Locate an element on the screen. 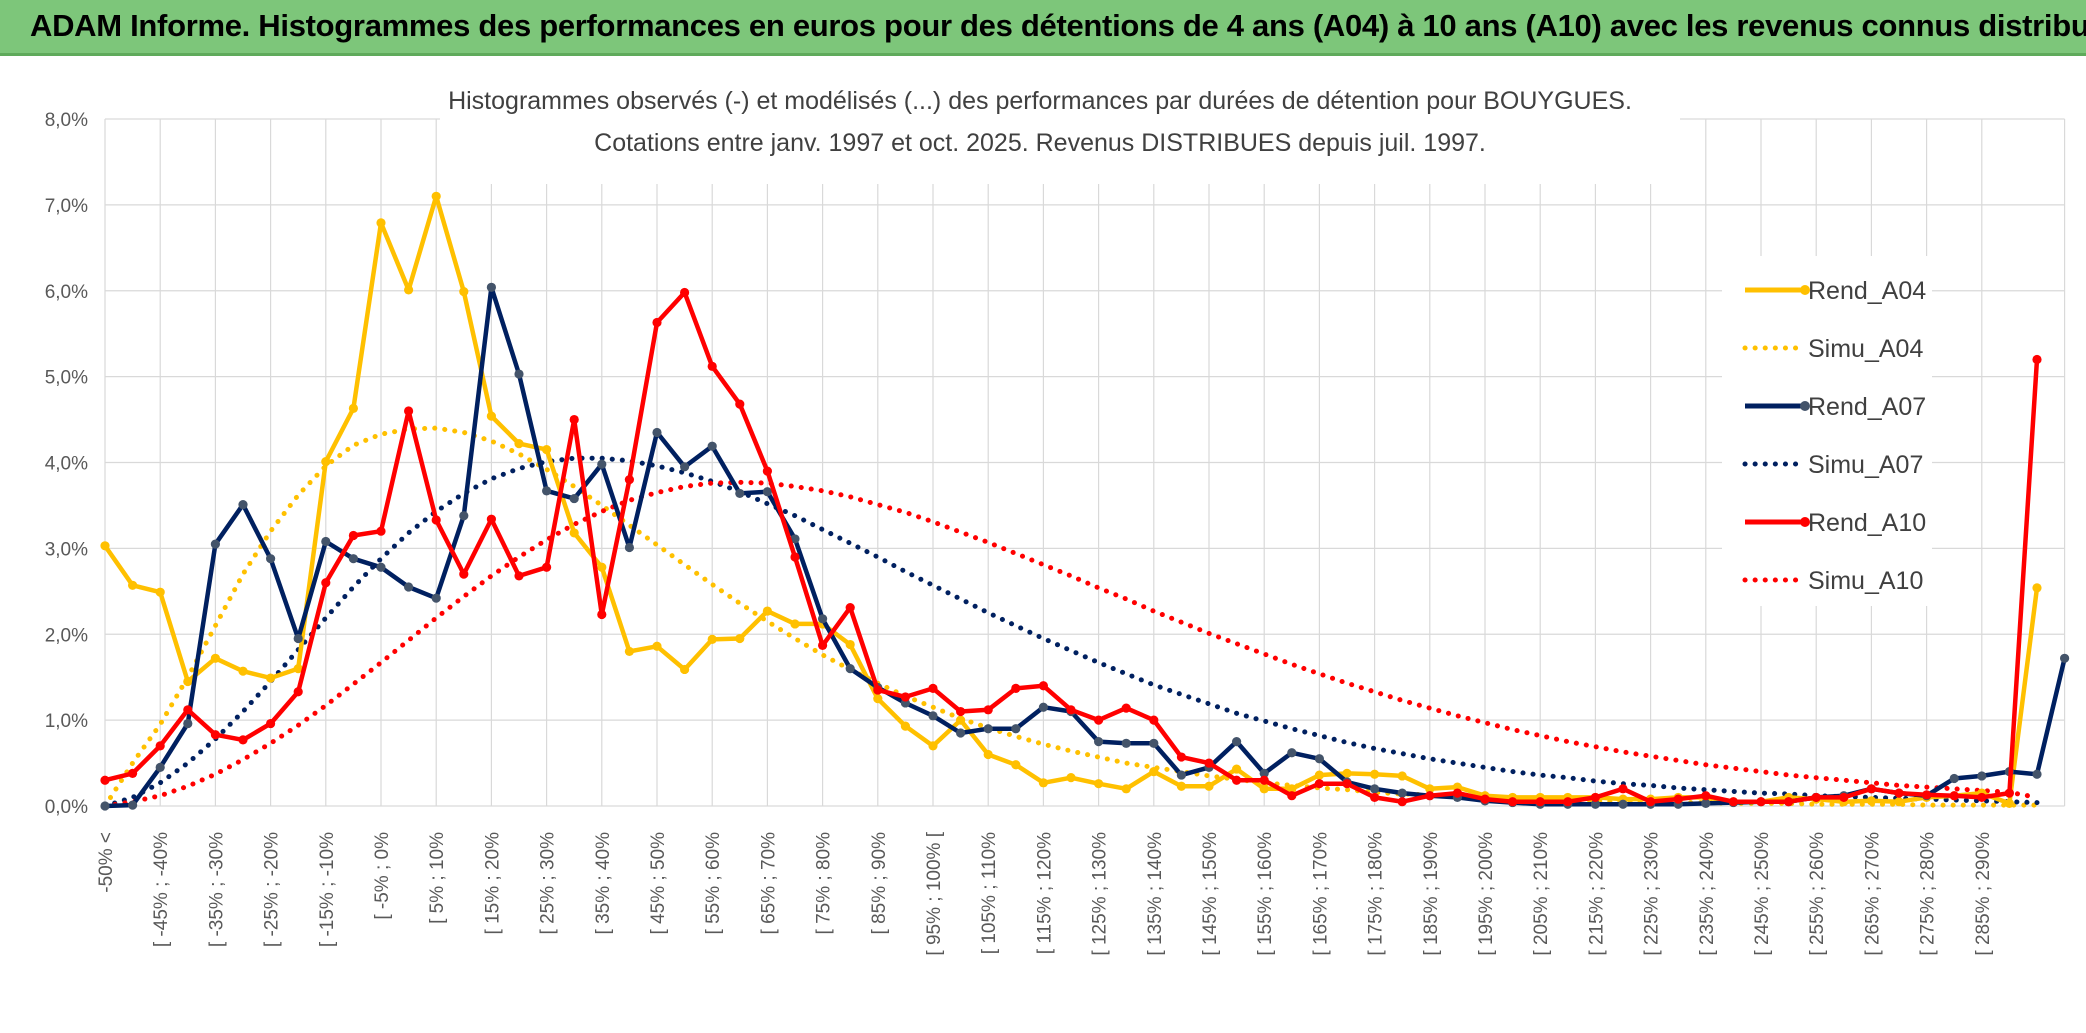  x-tick-label: [ 15% ; 20% is located at coordinates (492, 883).